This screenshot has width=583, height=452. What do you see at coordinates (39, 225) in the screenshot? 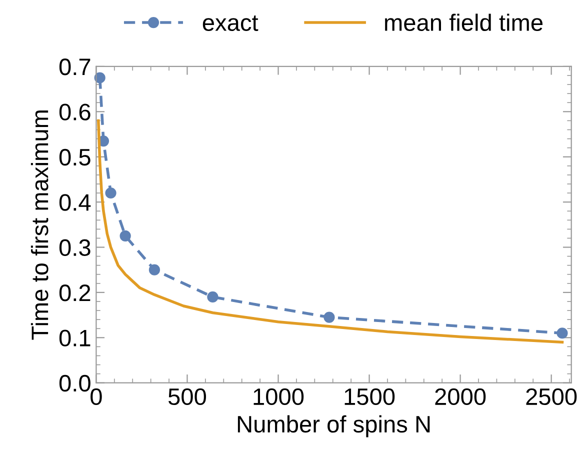
I see `y-axis-title: Time to first maximum` at bounding box center [39, 225].